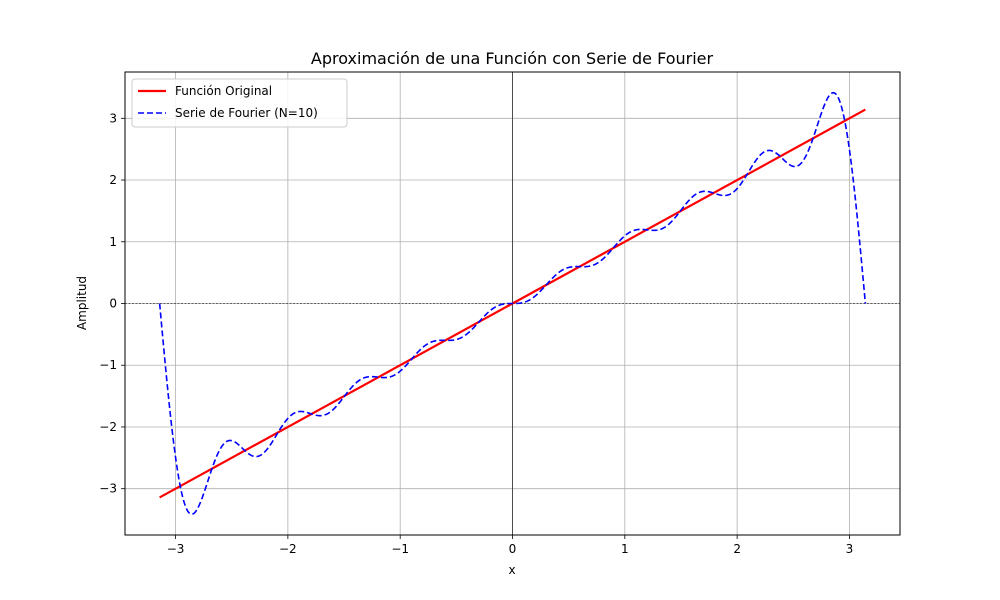 The image size is (1000, 600). I want to click on y-tick-label: −1, so click(108, 365).